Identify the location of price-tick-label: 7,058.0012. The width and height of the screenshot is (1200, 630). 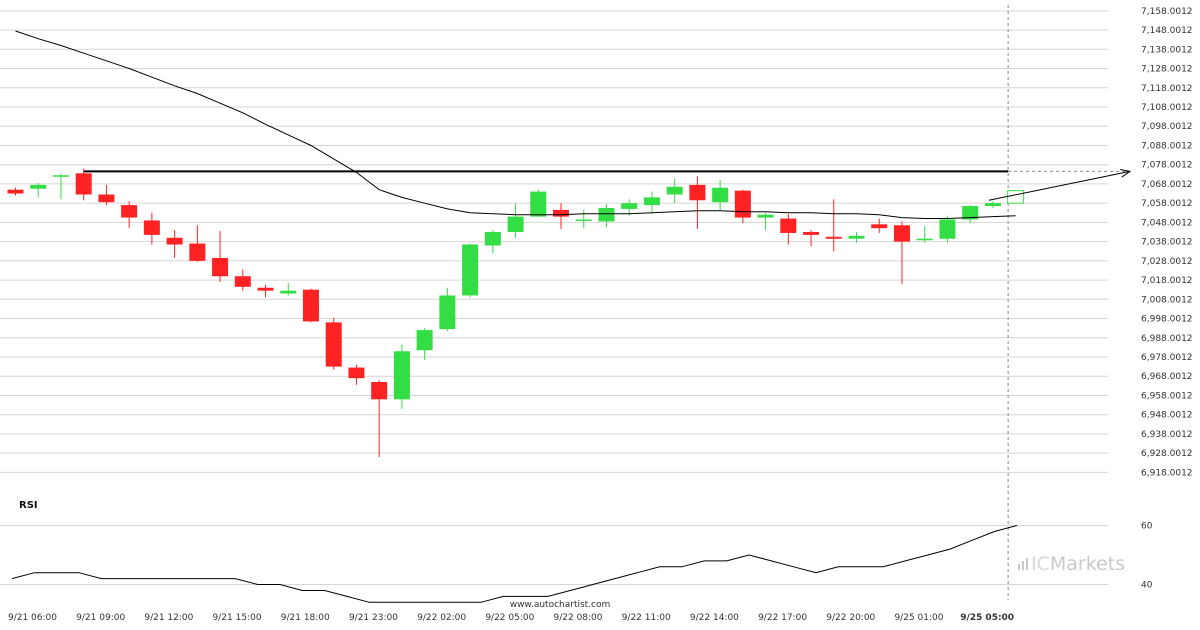
(1167, 204).